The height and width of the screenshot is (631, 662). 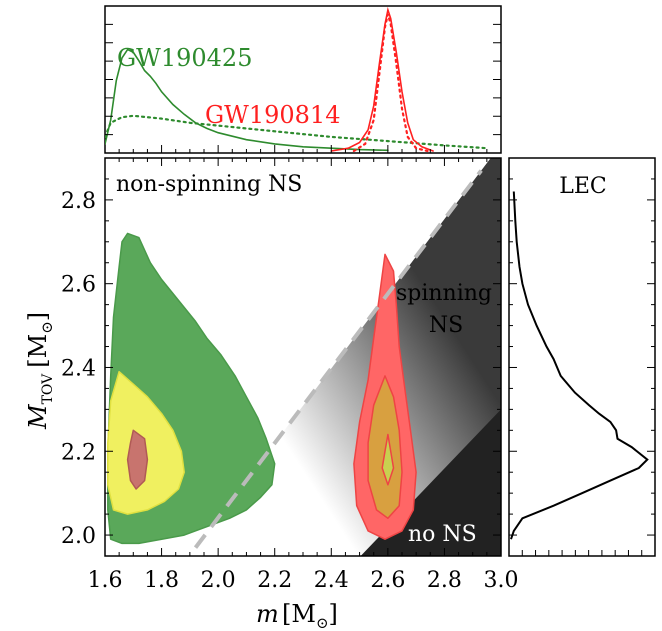 What do you see at coordinates (442, 534) in the screenshot?
I see `region-label-no-ns: no NS` at bounding box center [442, 534].